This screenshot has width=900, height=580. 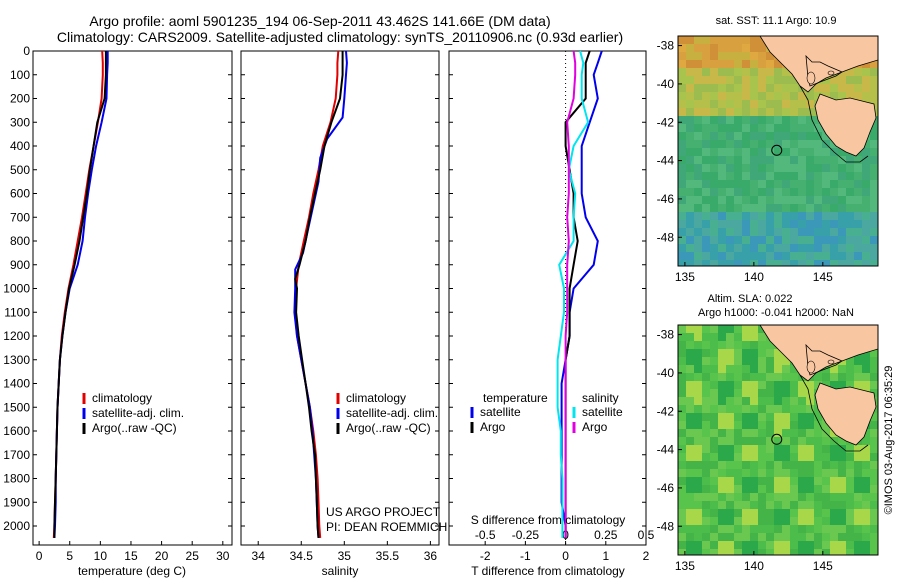 I want to click on y-tick-label: 0, so click(x=26, y=51).